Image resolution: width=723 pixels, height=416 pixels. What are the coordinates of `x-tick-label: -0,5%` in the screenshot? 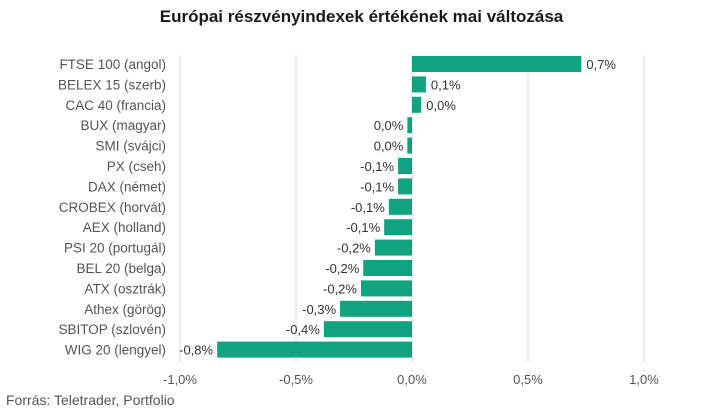 It's located at (296, 379).